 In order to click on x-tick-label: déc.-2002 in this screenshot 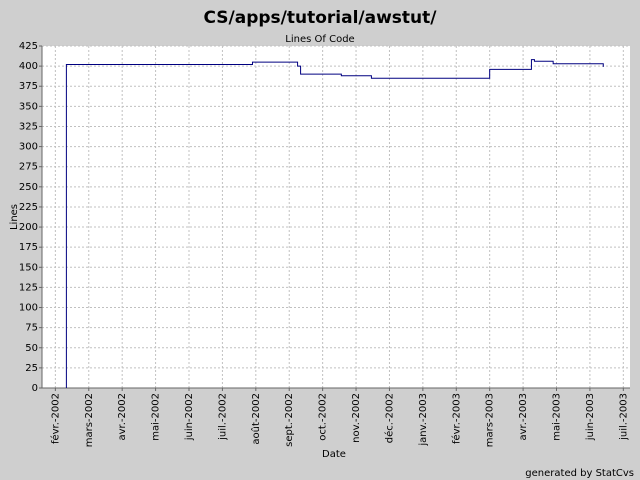, I will do `click(389, 418)`.